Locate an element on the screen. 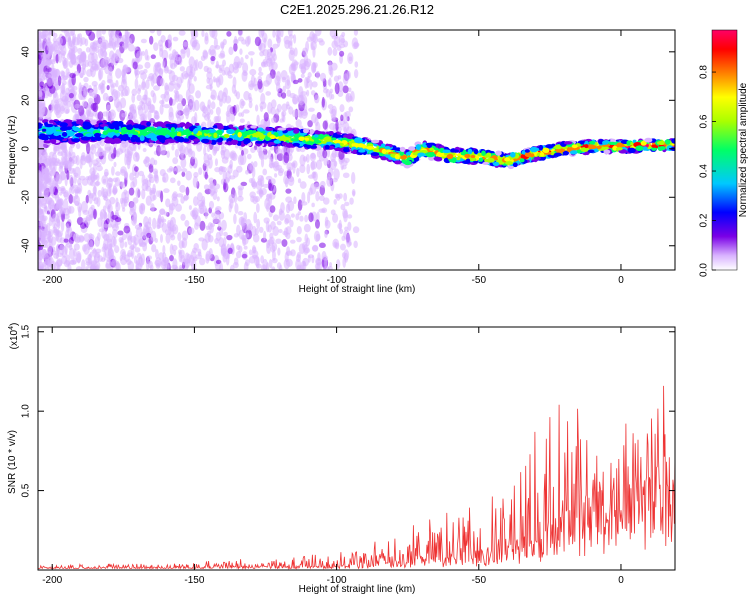 The height and width of the screenshot is (600, 750). spectrogram-ylabel: Frequency (Hz) is located at coordinates (12, 150).